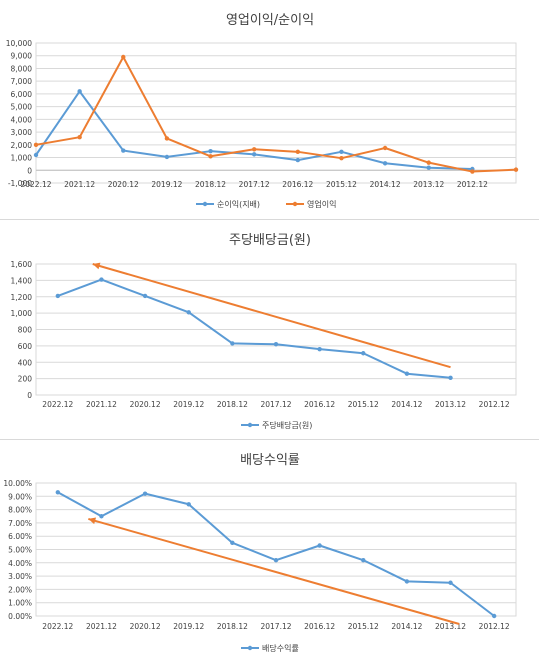 Image resolution: width=539 pixels, height=666 pixels. Describe the element at coordinates (287, 425) in the screenshot. I see `legend-label: 주당배당금(원)` at that location.